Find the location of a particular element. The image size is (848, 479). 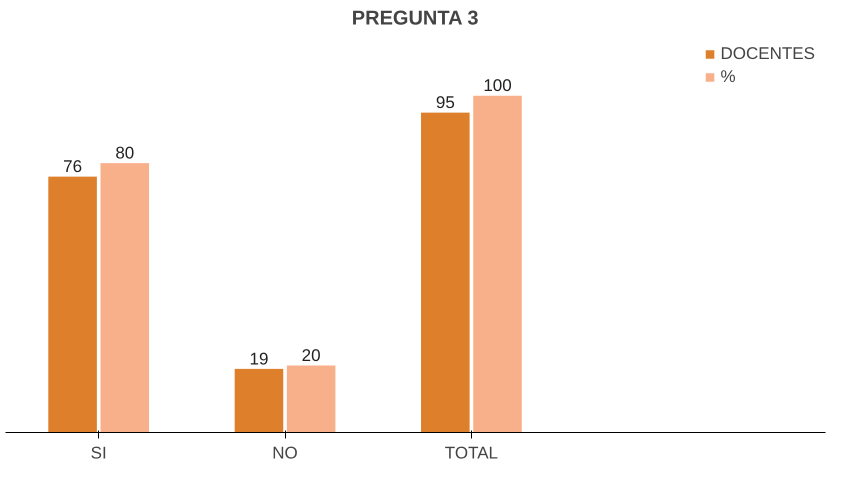

legend-label: DOCENTES is located at coordinates (767, 54).